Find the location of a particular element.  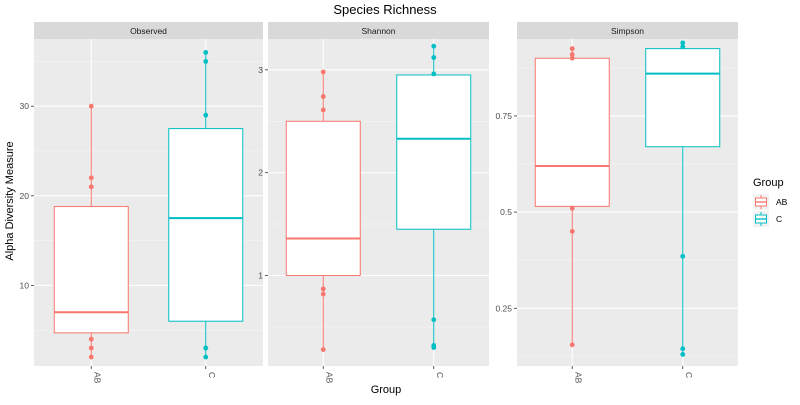

legend-entries: AB C is located at coordinates (770, 210).